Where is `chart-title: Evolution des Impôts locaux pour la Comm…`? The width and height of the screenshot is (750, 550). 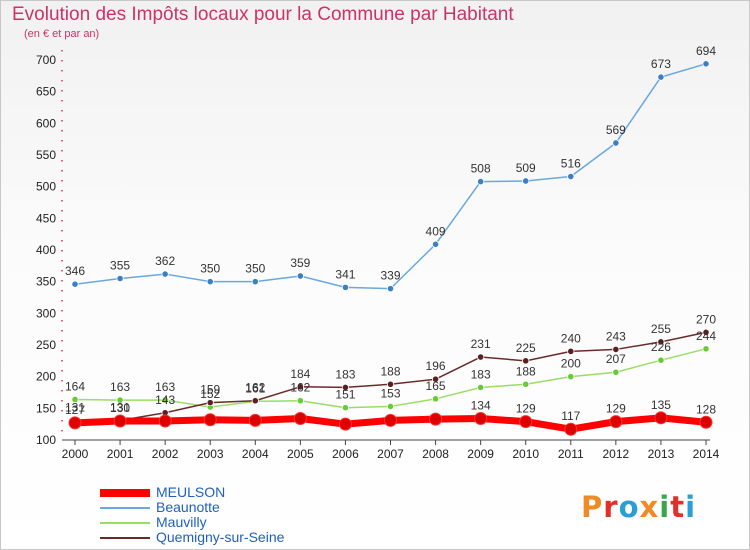 chart-title: Evolution des Impôts locaux pour la Comm… is located at coordinates (263, 14).